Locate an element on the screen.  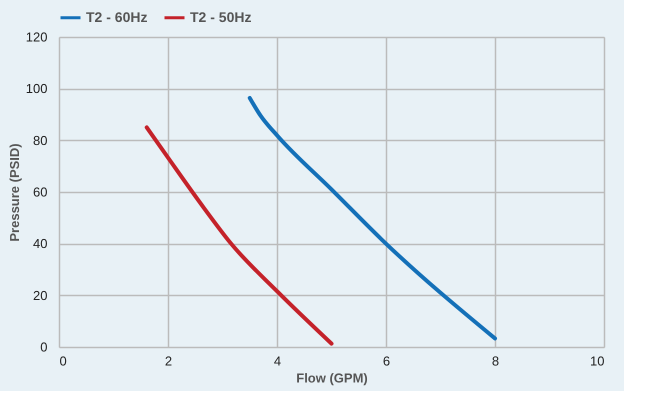
x-tick-label: 8 is located at coordinates (496, 361).